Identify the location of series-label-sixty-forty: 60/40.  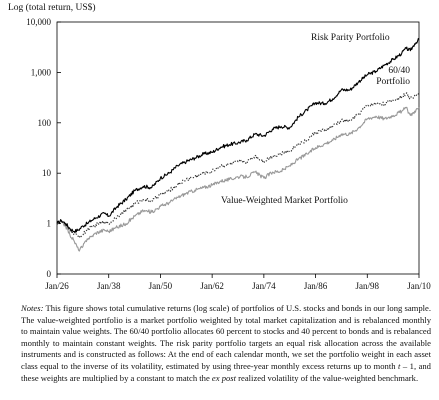
(399, 71).